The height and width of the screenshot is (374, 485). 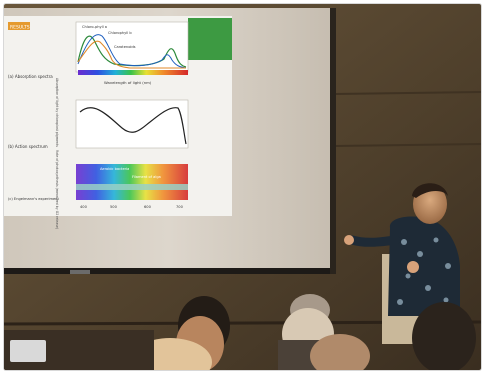 What do you see at coordinates (146, 177) in the screenshot?
I see `engelmann-annot-filament: Filament of alga` at bounding box center [146, 177].